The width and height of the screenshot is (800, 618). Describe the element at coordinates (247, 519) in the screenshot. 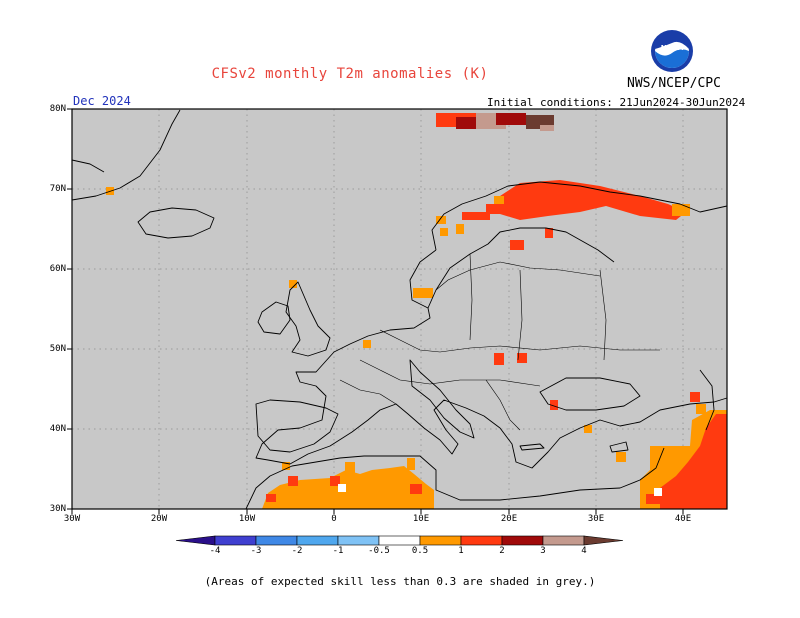

I see `lon-label-10w: 10W` at that location.